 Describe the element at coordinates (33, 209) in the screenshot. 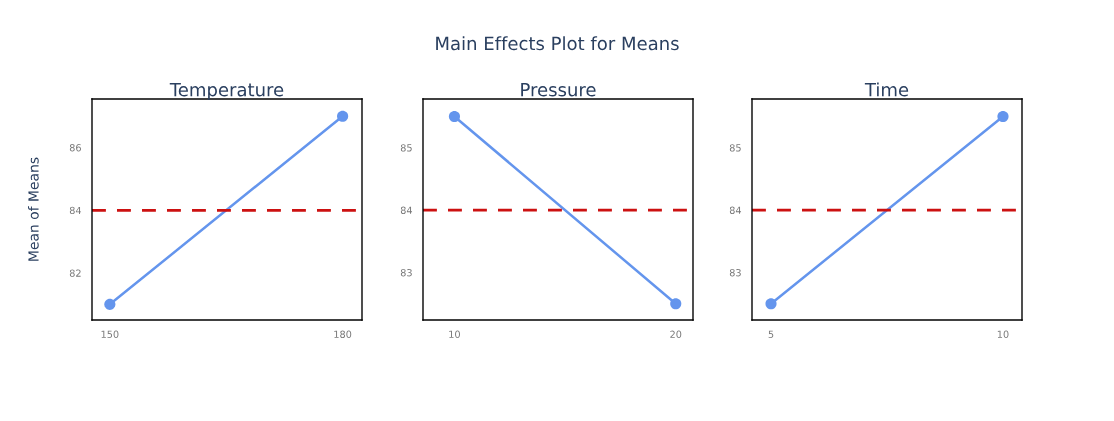

I see `y-axis-title: Mean of Means` at that location.